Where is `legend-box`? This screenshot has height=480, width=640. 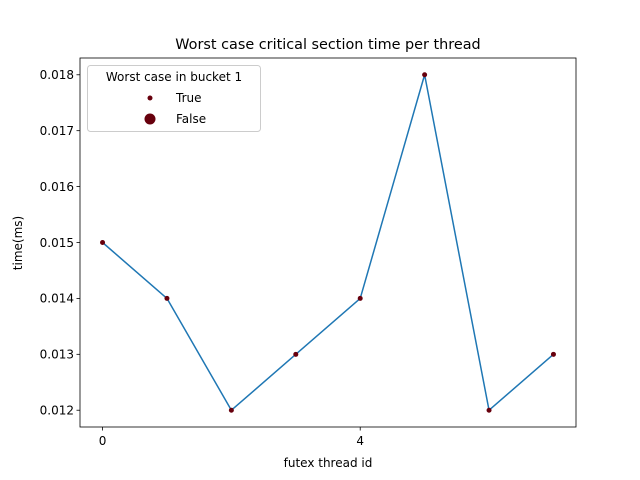
legend-box is located at coordinates (174, 98).